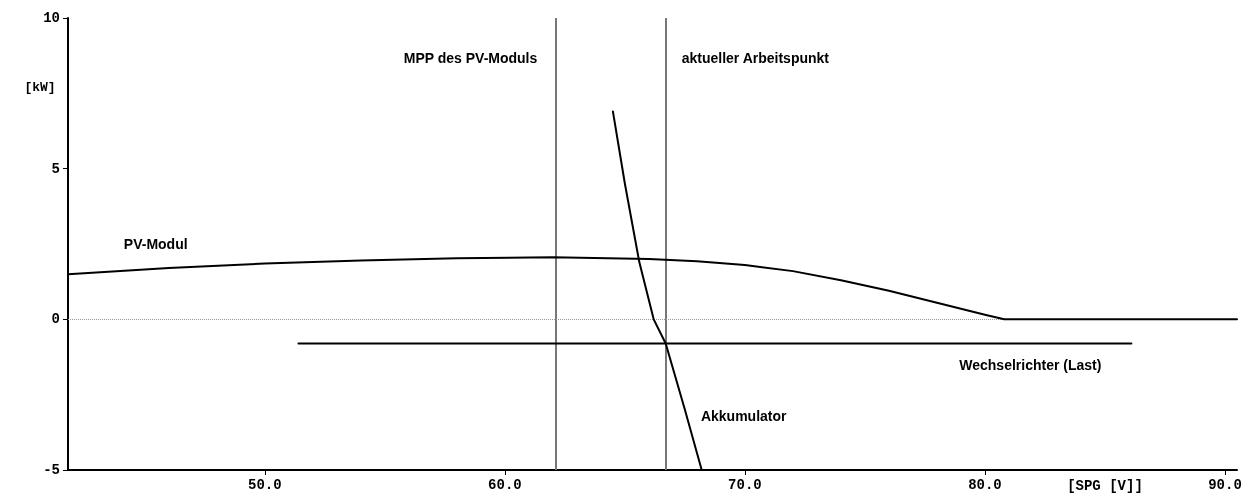  Describe the element at coordinates (1030, 365) in the screenshot. I see `series-label: Wechselrichter (Last)` at that location.